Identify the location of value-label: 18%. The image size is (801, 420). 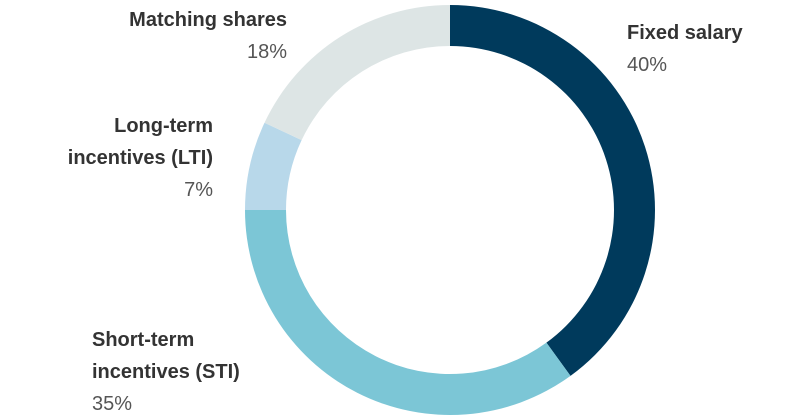
(266, 52).